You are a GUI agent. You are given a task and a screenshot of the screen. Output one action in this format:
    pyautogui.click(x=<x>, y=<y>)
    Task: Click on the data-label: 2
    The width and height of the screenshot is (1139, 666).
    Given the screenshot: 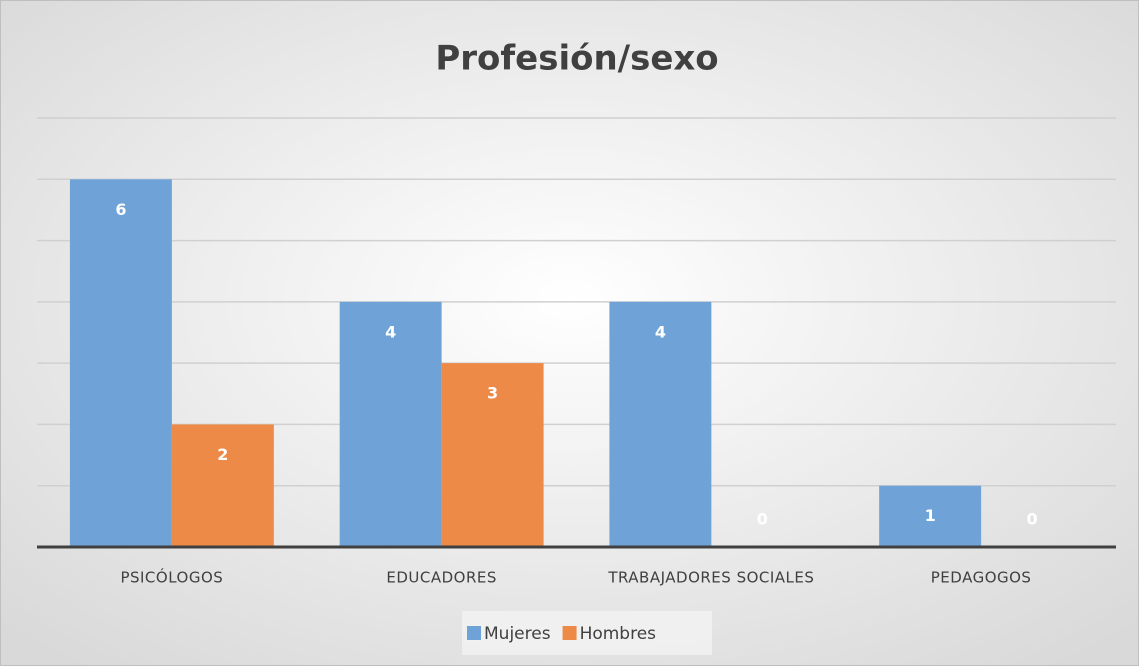 What is the action you would take?
    pyautogui.click(x=222, y=454)
    